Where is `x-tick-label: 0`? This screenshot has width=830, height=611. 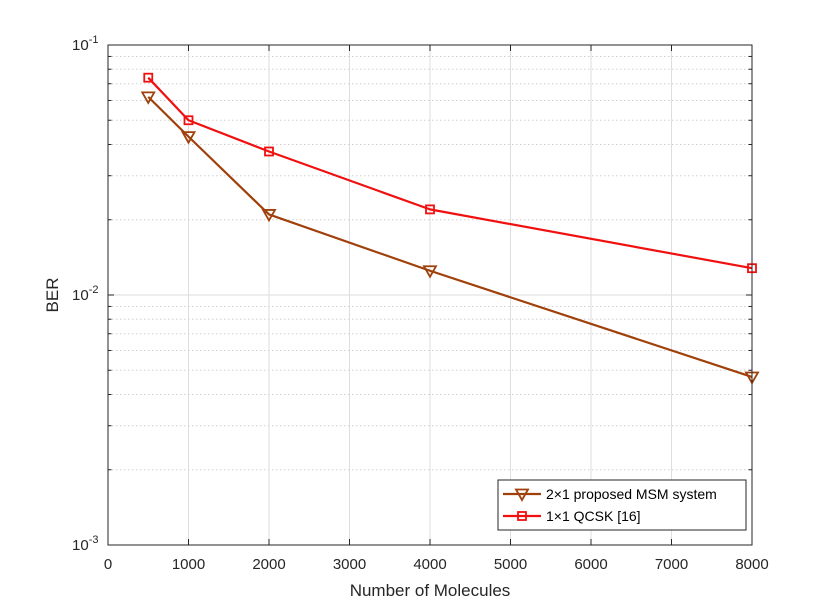
x-tick-label: 0 is located at coordinates (108, 564).